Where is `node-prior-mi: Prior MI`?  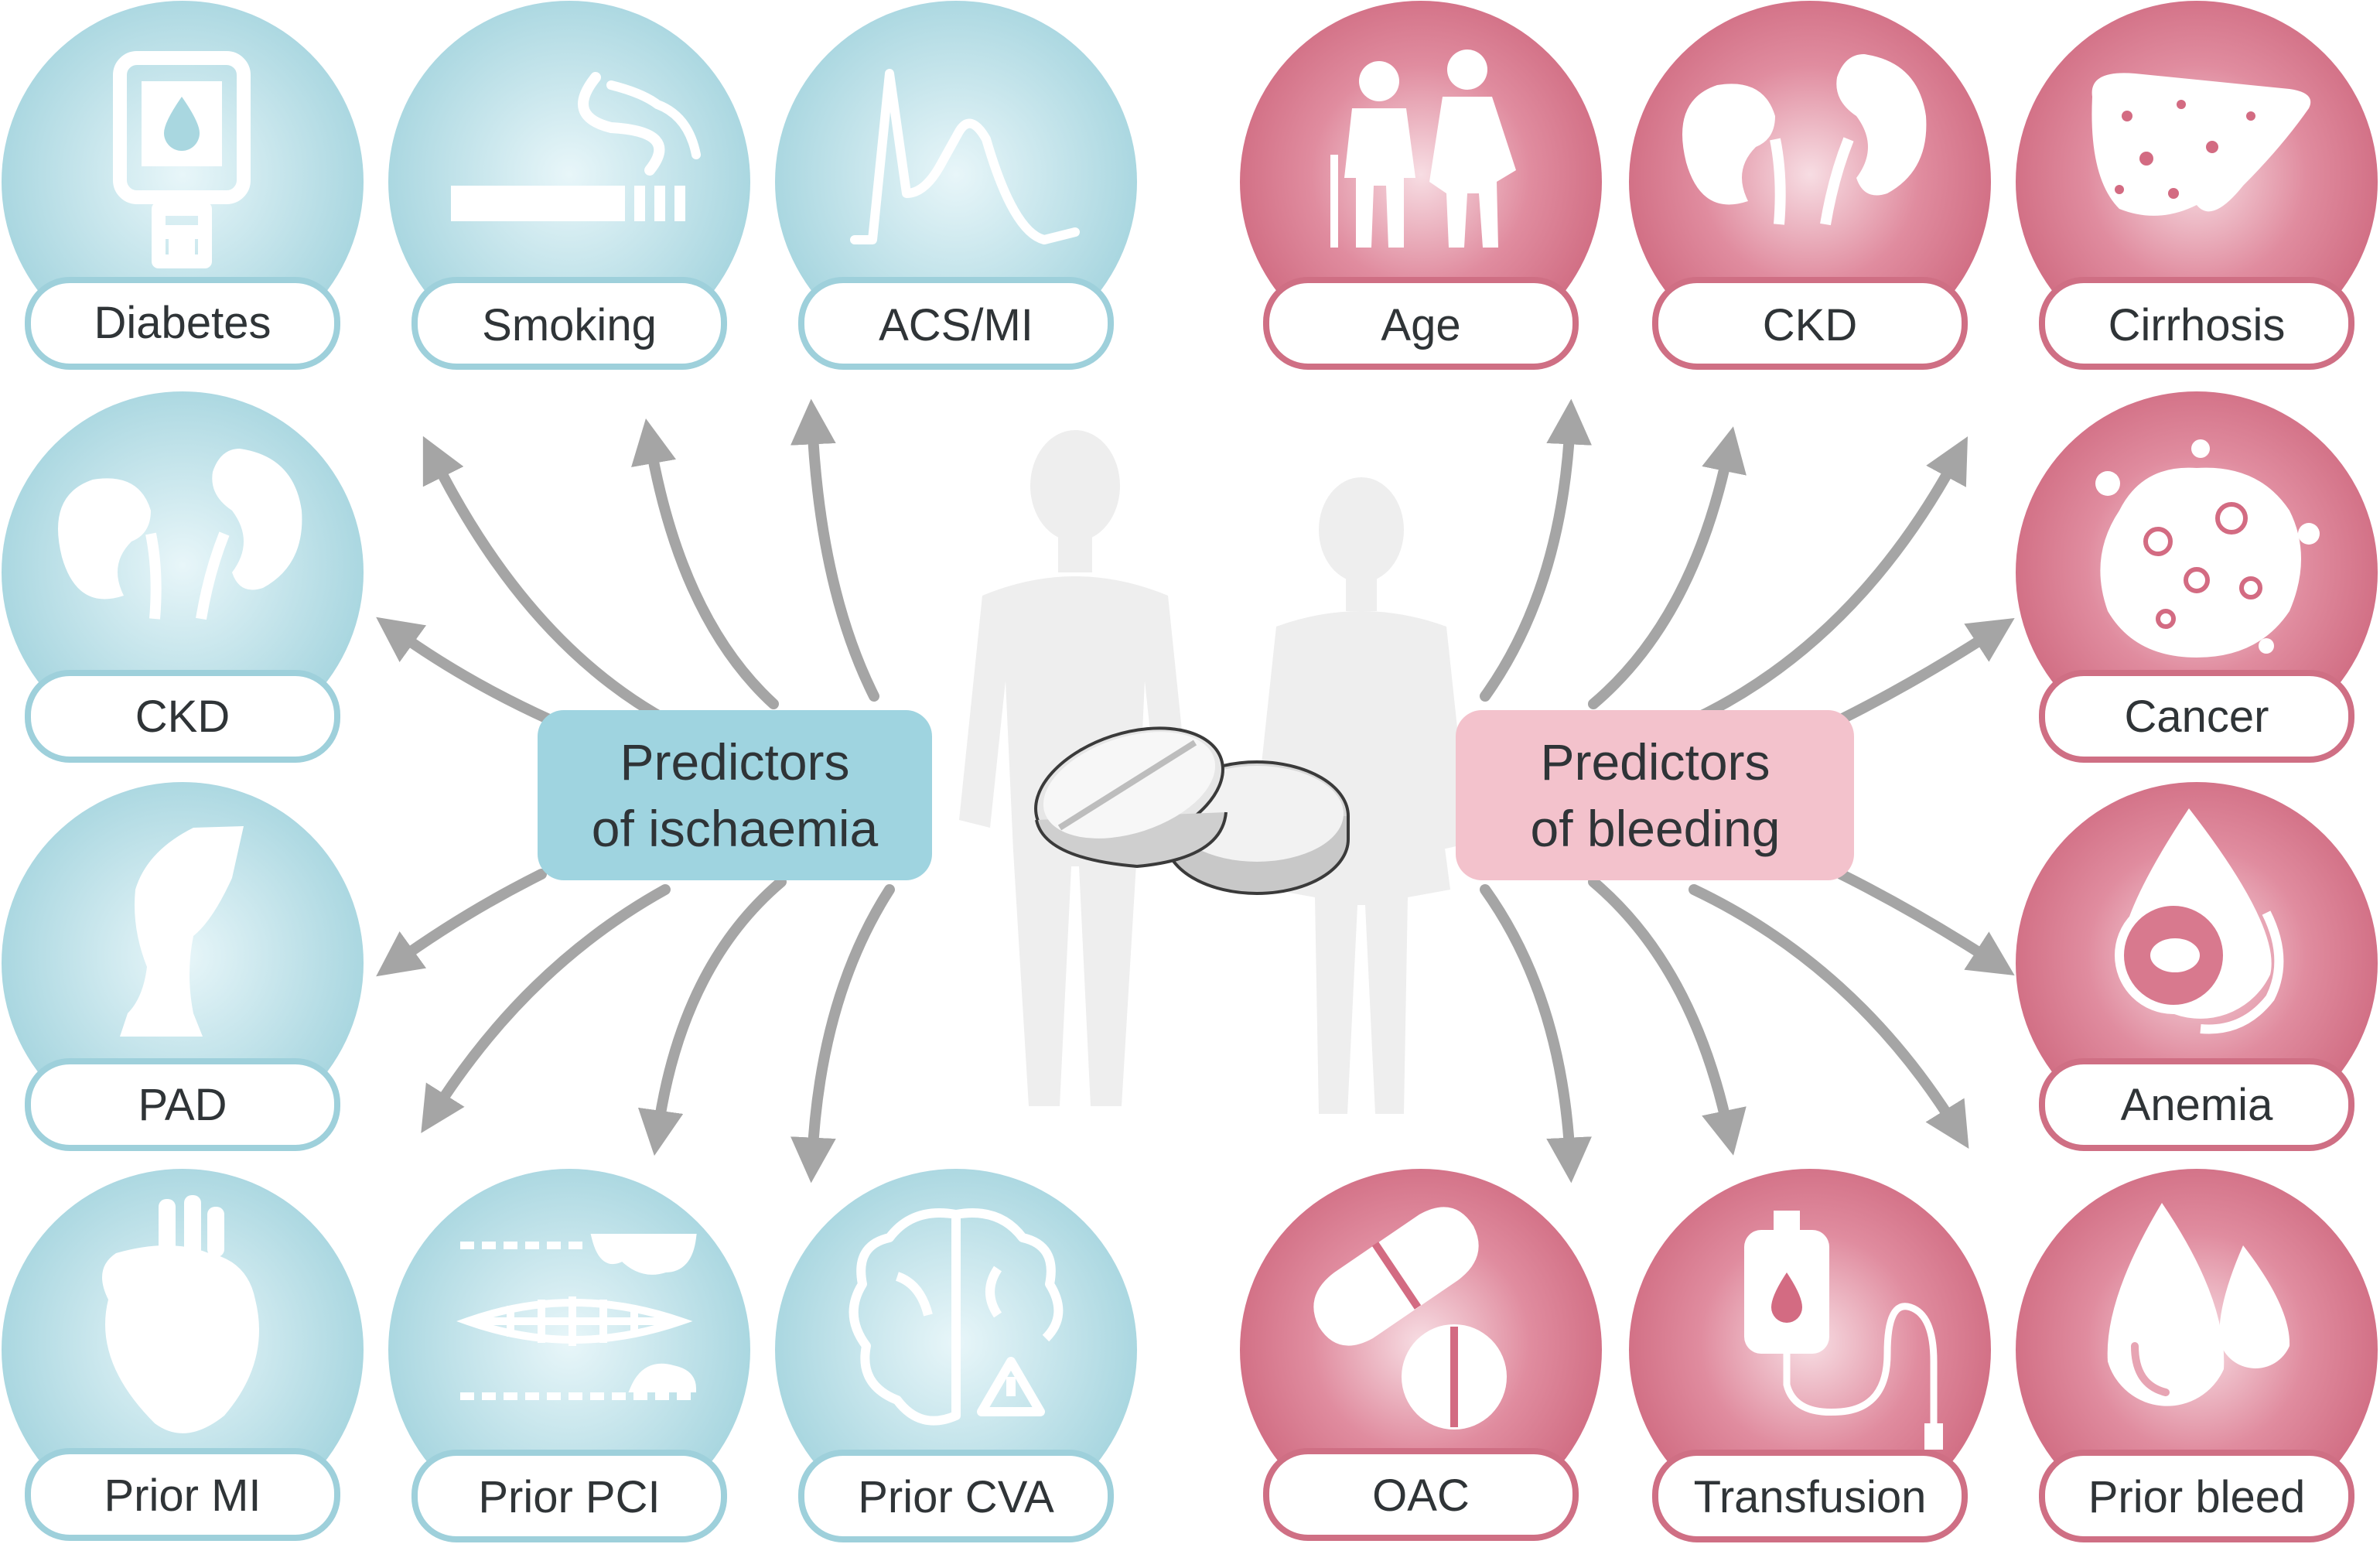 node-prior-mi: Prior MI is located at coordinates (183, 1355).